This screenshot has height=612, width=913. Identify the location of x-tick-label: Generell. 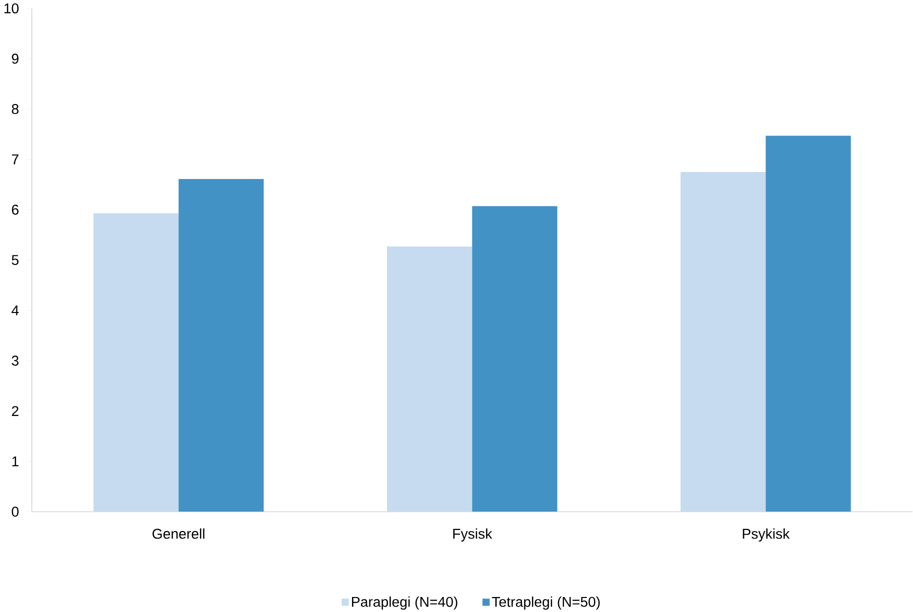
(178, 533).